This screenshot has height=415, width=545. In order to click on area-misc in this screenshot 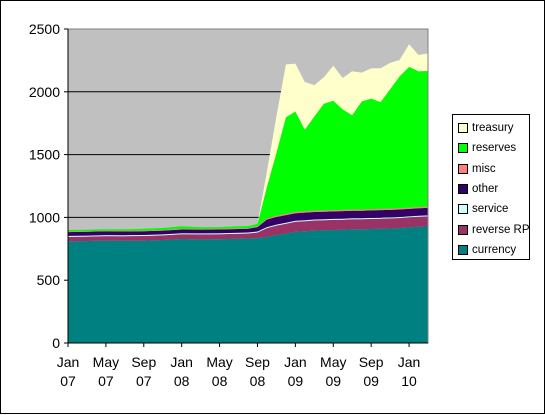, I will do `click(248, 219)`.